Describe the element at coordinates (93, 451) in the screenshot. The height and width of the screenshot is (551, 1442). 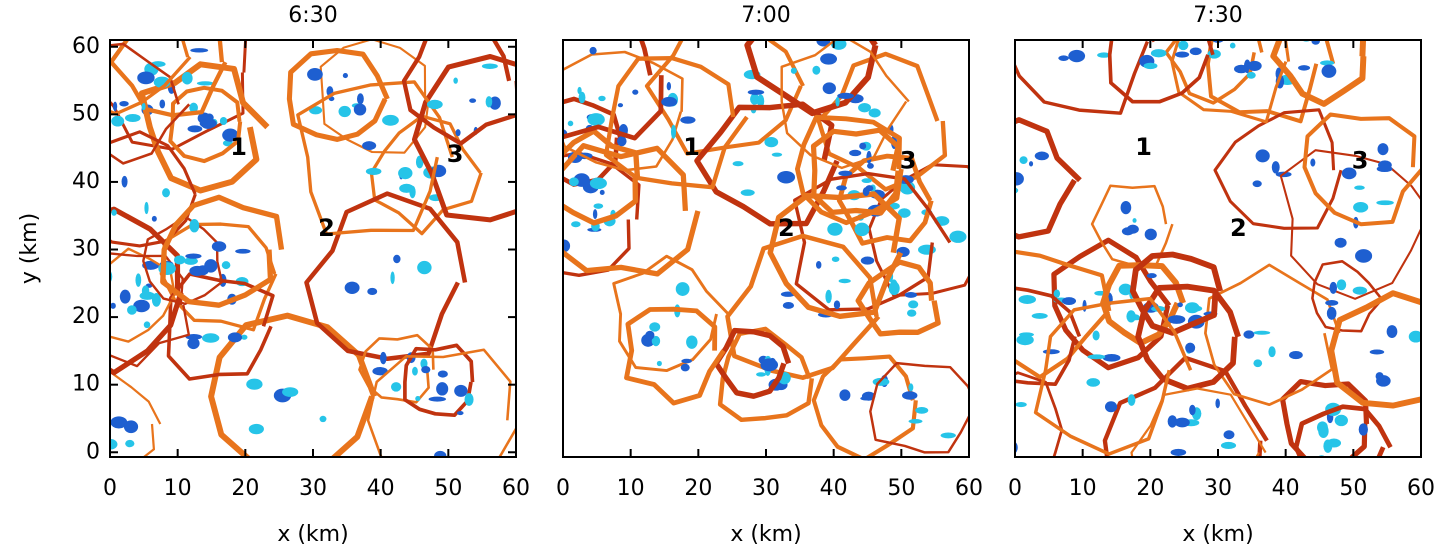
I see `y-tick-label: 0` at that location.